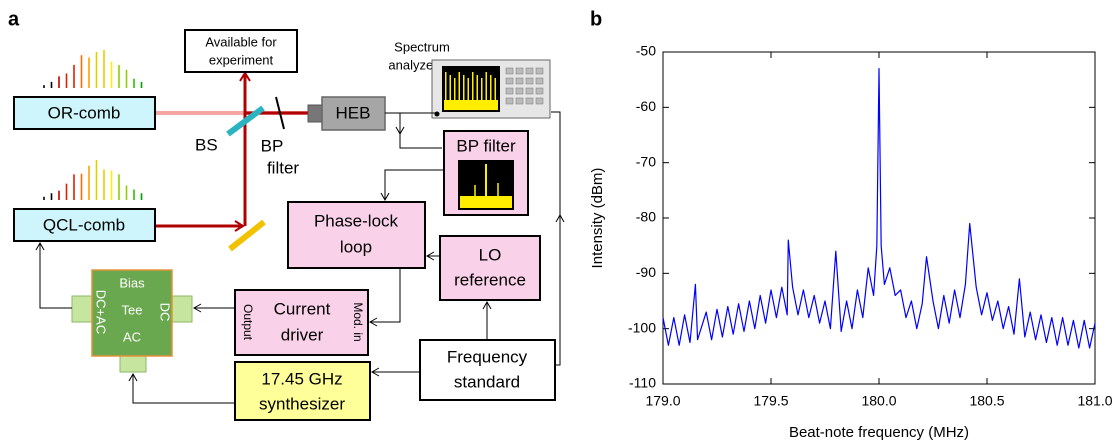 This screenshot has width=1118, height=448. I want to click on experiment-box, so click(241, 51).